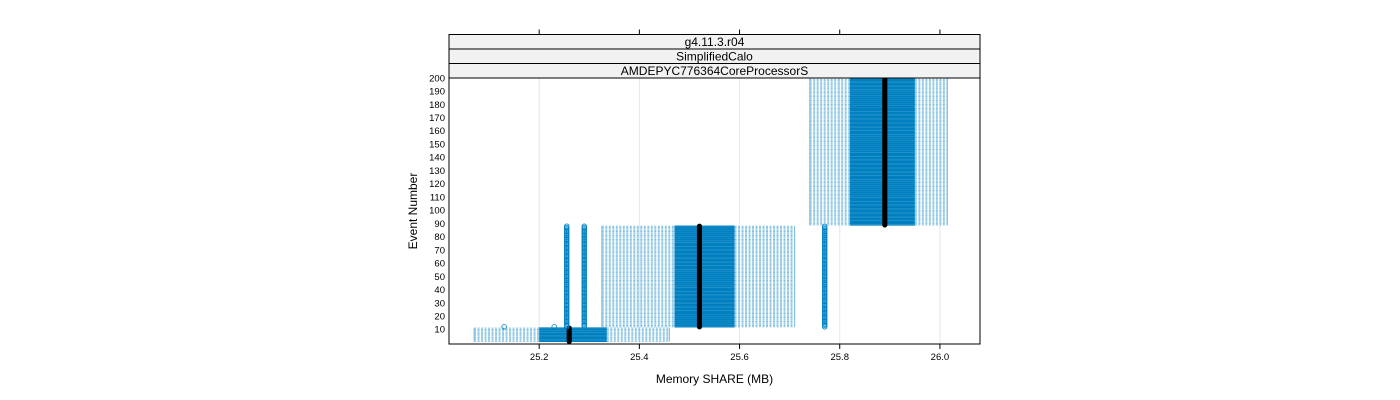 The height and width of the screenshot is (400, 1400). Describe the element at coordinates (739, 357) in the screenshot. I see `x-tick-label: 25.6` at that location.